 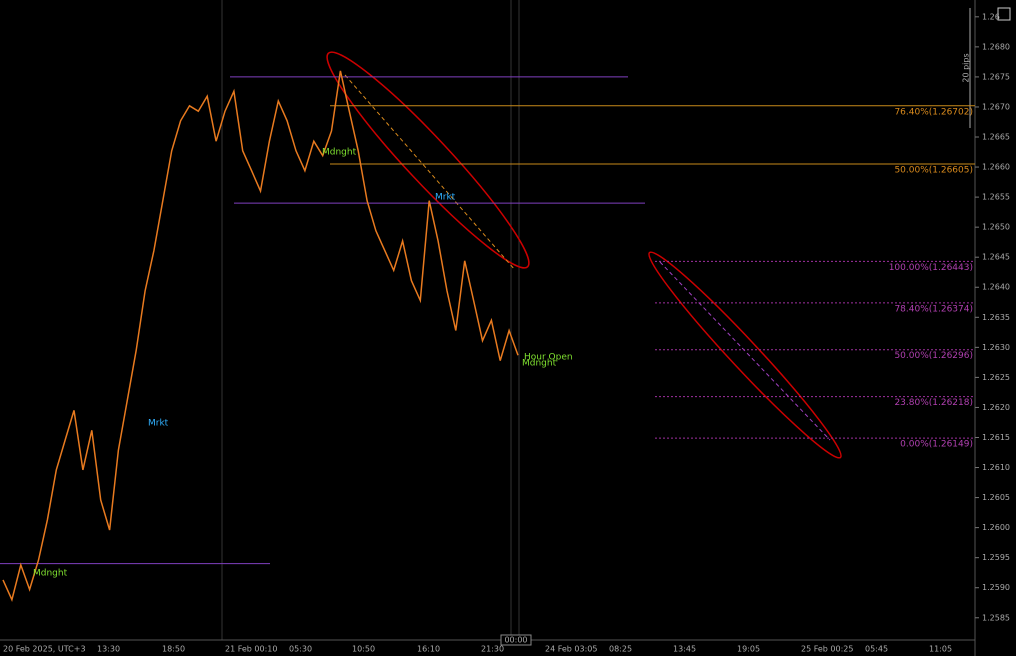 What do you see at coordinates (940, 649) in the screenshot?
I see `x-tick-label: 11:05` at bounding box center [940, 649].